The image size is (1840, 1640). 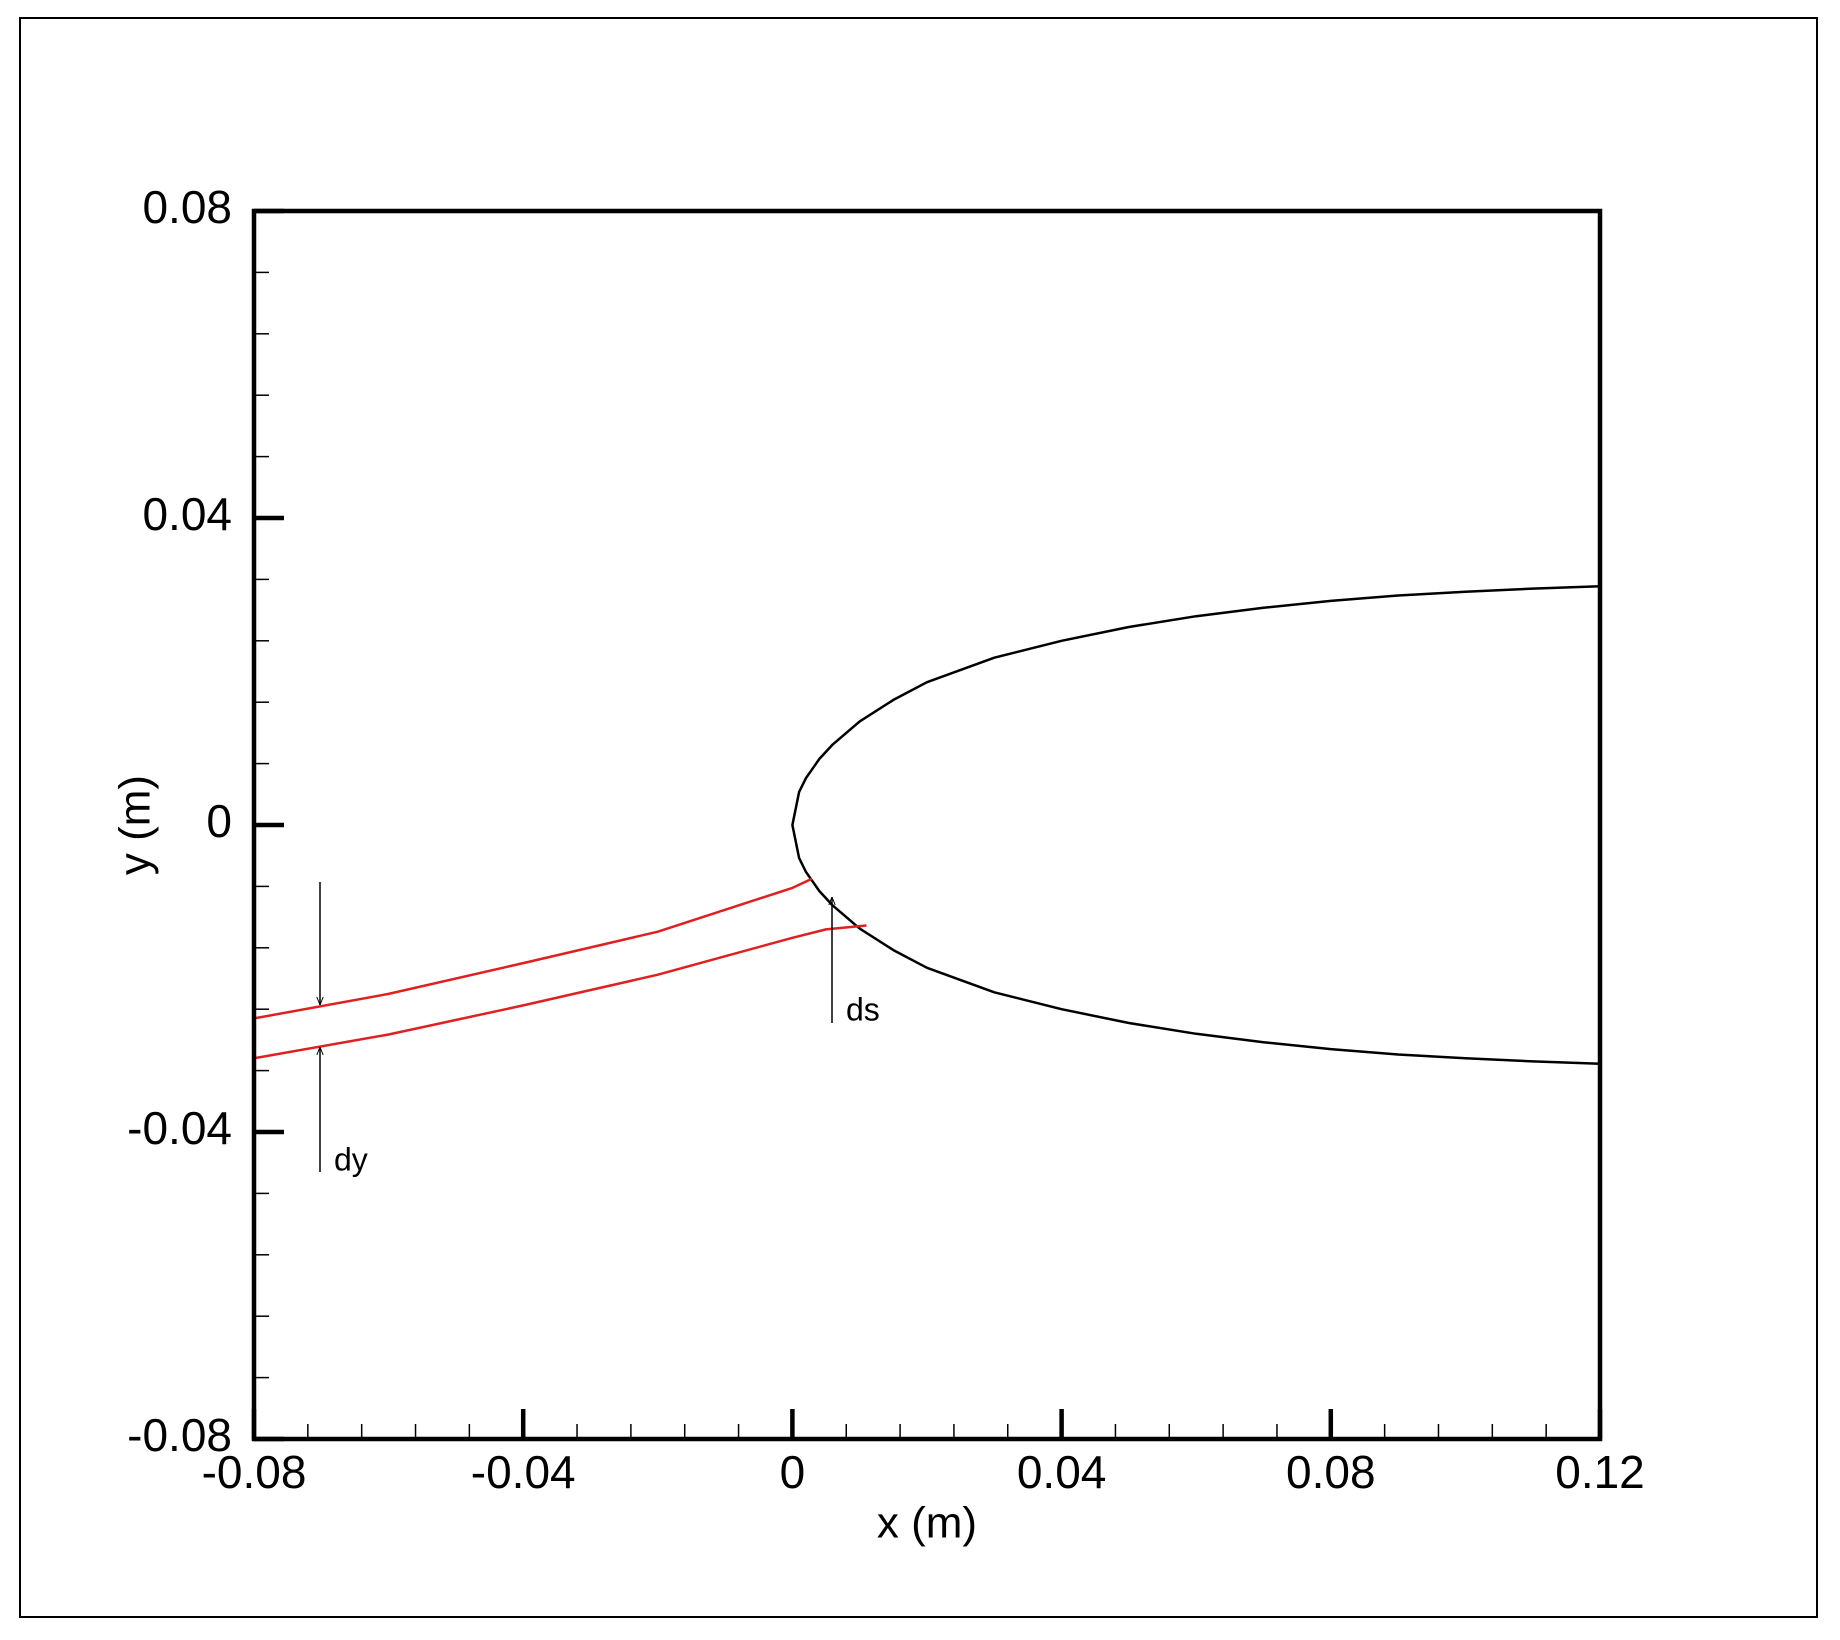 What do you see at coordinates (187, 514) in the screenshot?
I see `y-tick-label: 0.04` at bounding box center [187, 514].